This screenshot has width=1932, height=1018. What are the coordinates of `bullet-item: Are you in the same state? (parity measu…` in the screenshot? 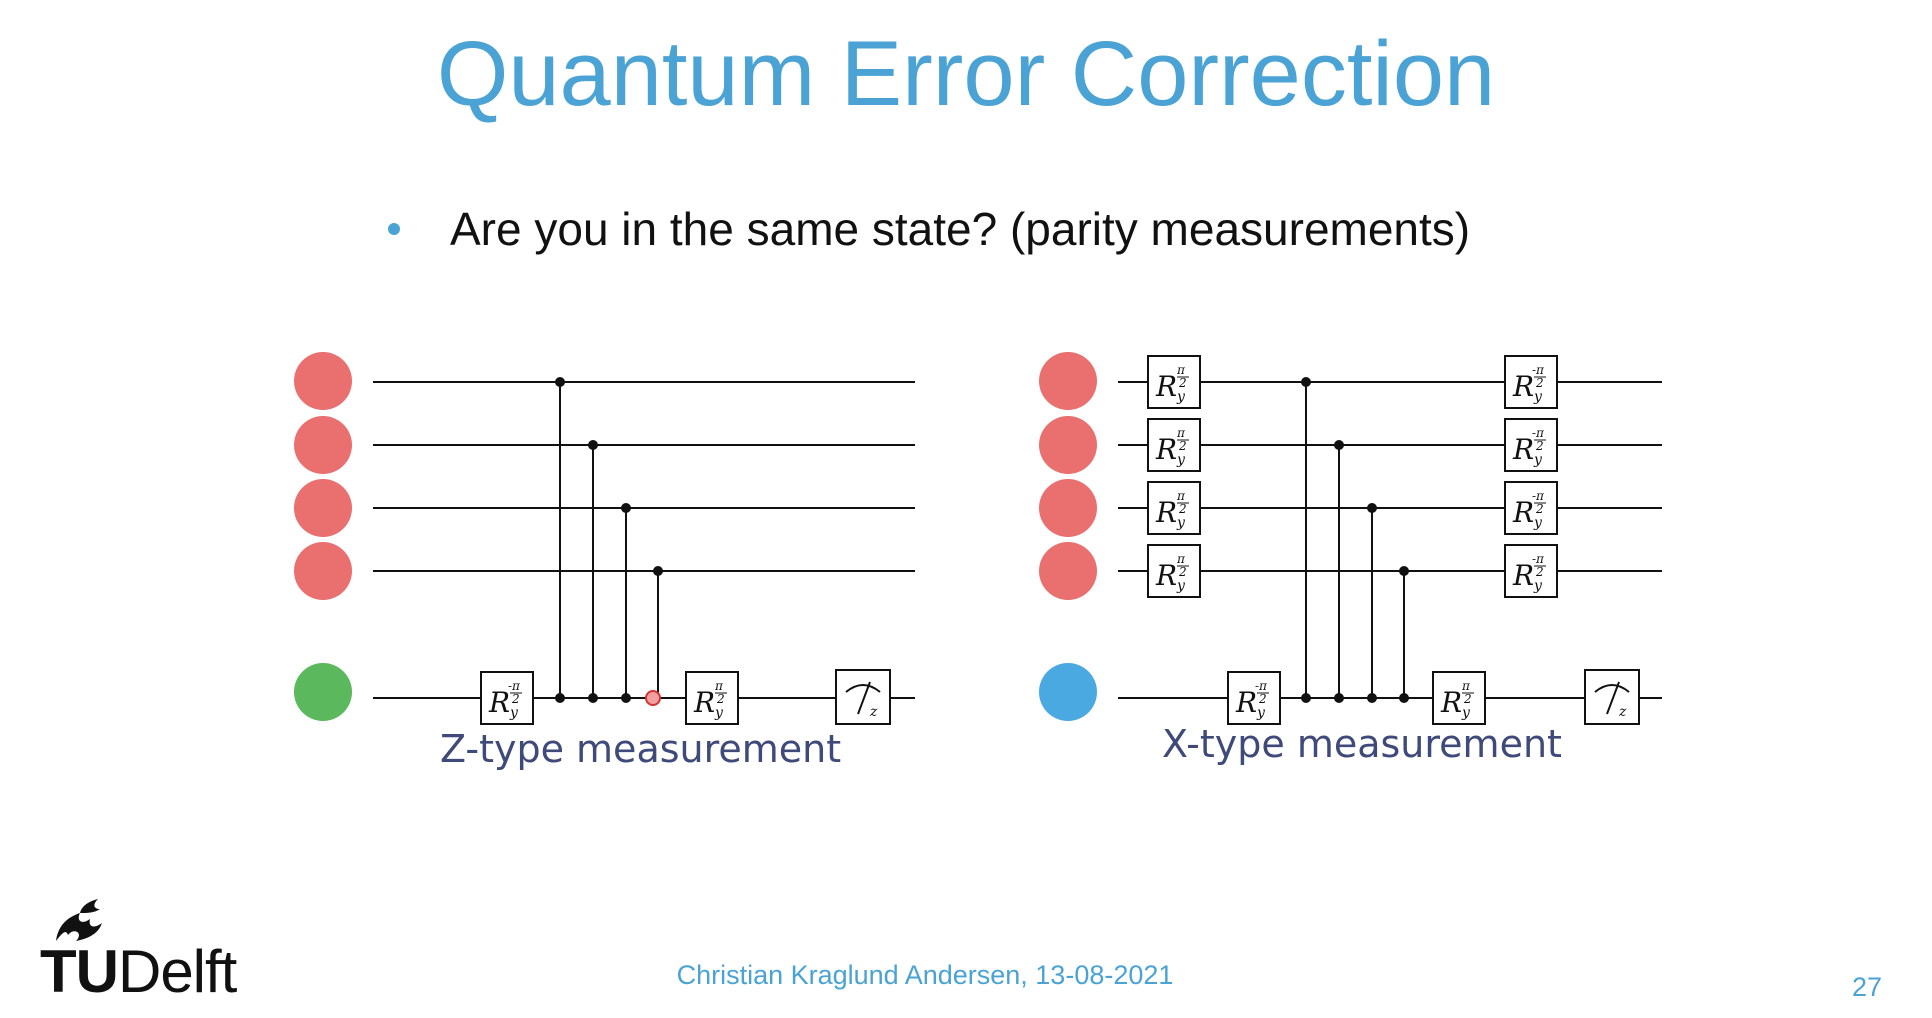 It's located at (929, 229).